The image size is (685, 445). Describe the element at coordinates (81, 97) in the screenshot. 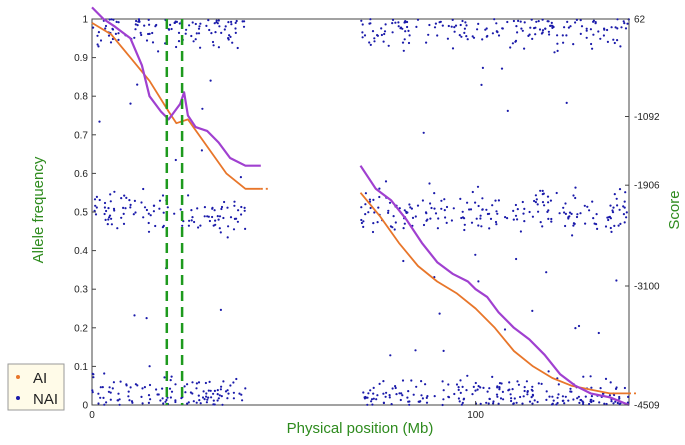

I see `y-tick-label-left: 0.8` at that location.